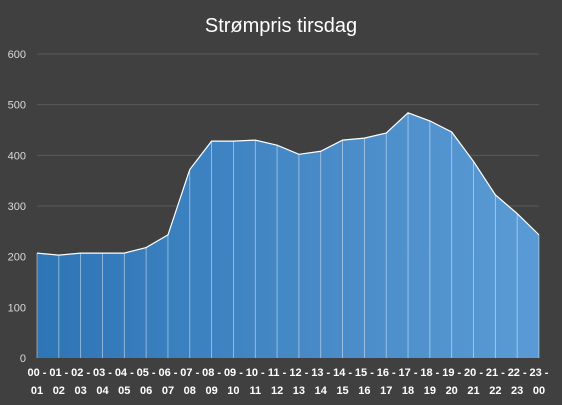  Describe the element at coordinates (495, 391) in the screenshot. I see `x-tick-label: 22` at that location.